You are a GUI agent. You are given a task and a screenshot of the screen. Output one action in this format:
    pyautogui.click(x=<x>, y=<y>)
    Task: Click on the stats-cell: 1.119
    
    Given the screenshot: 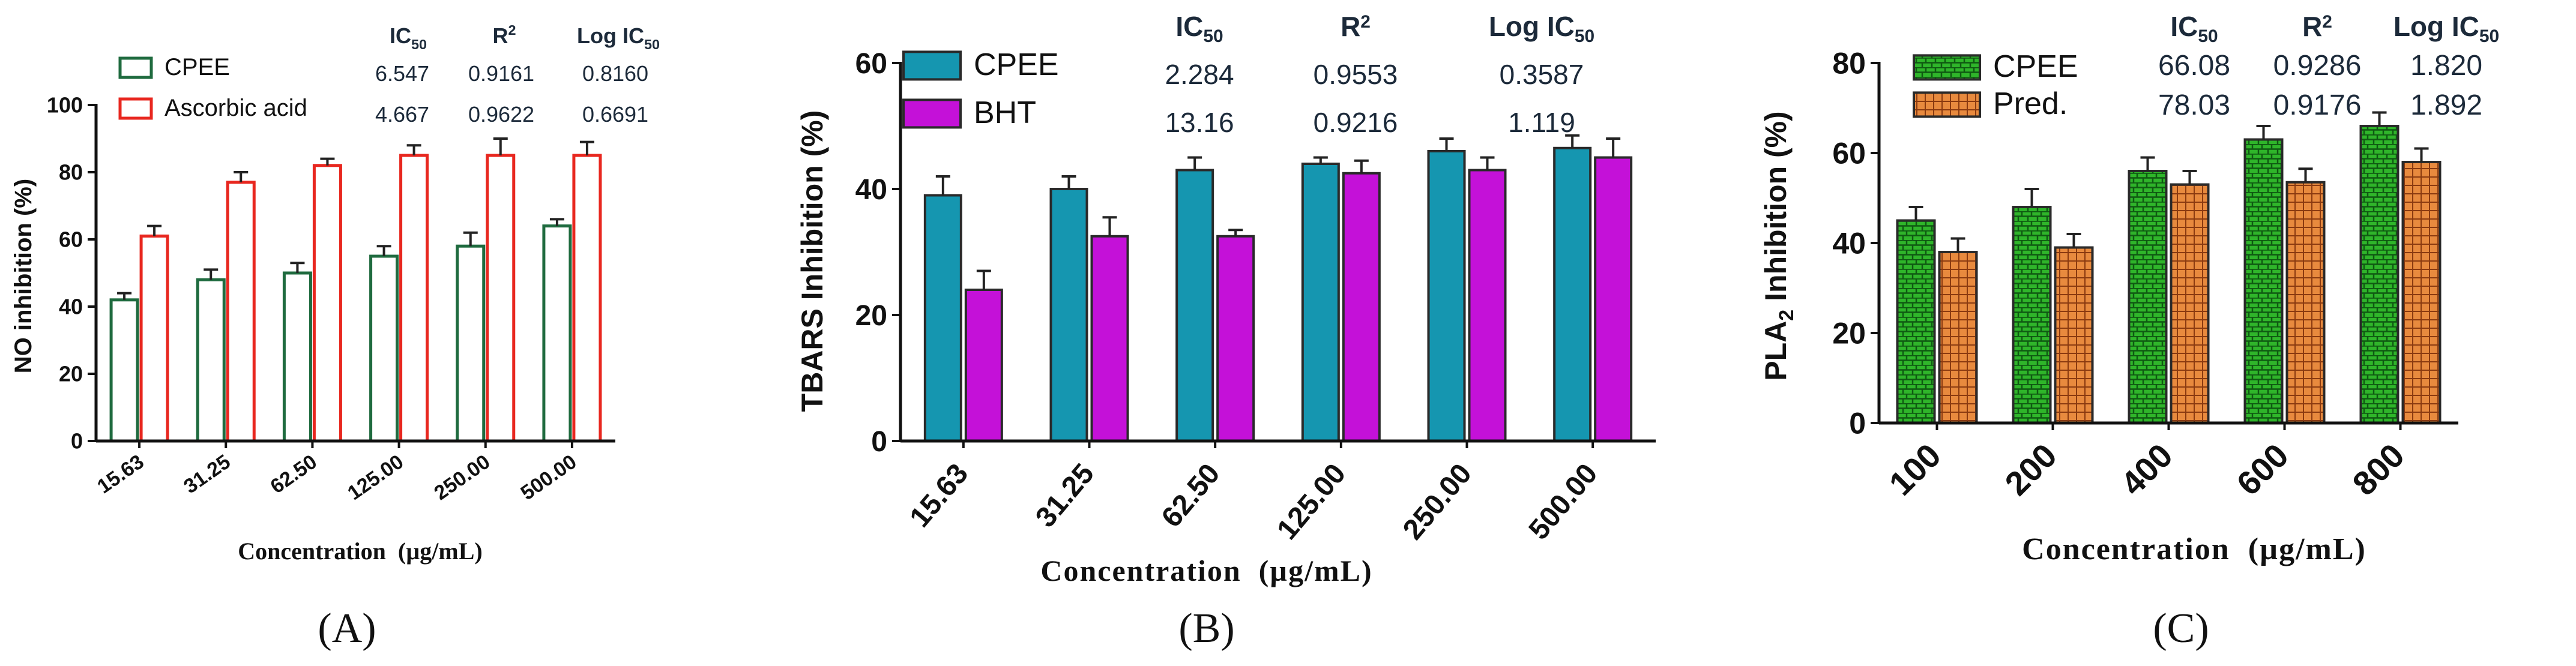 What is the action you would take?
    pyautogui.click(x=1541, y=122)
    